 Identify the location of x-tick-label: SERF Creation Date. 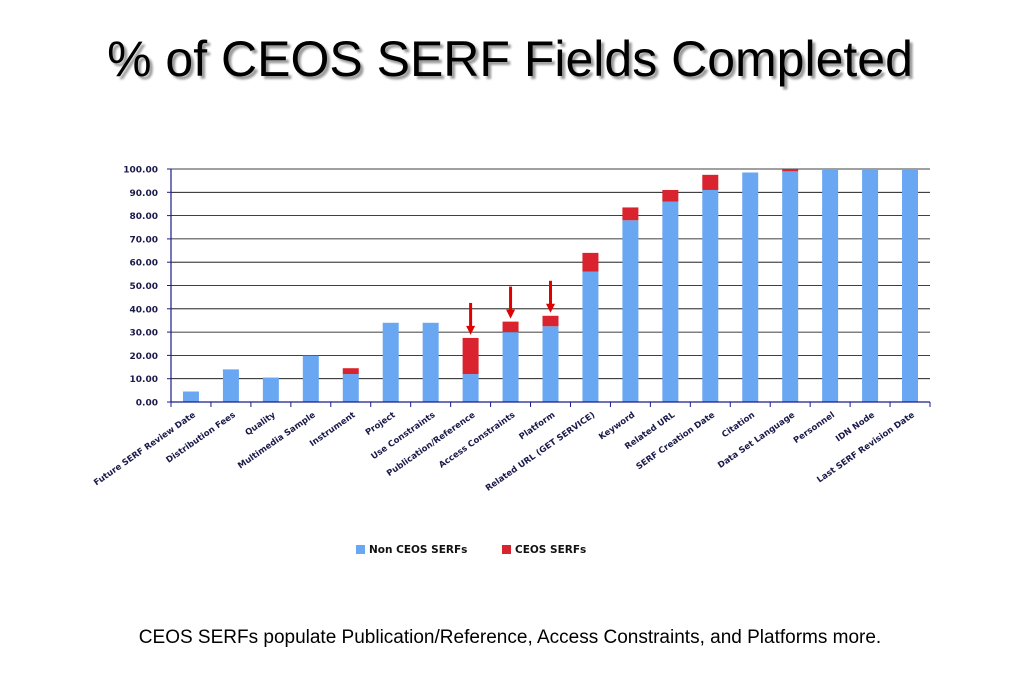
(676, 441).